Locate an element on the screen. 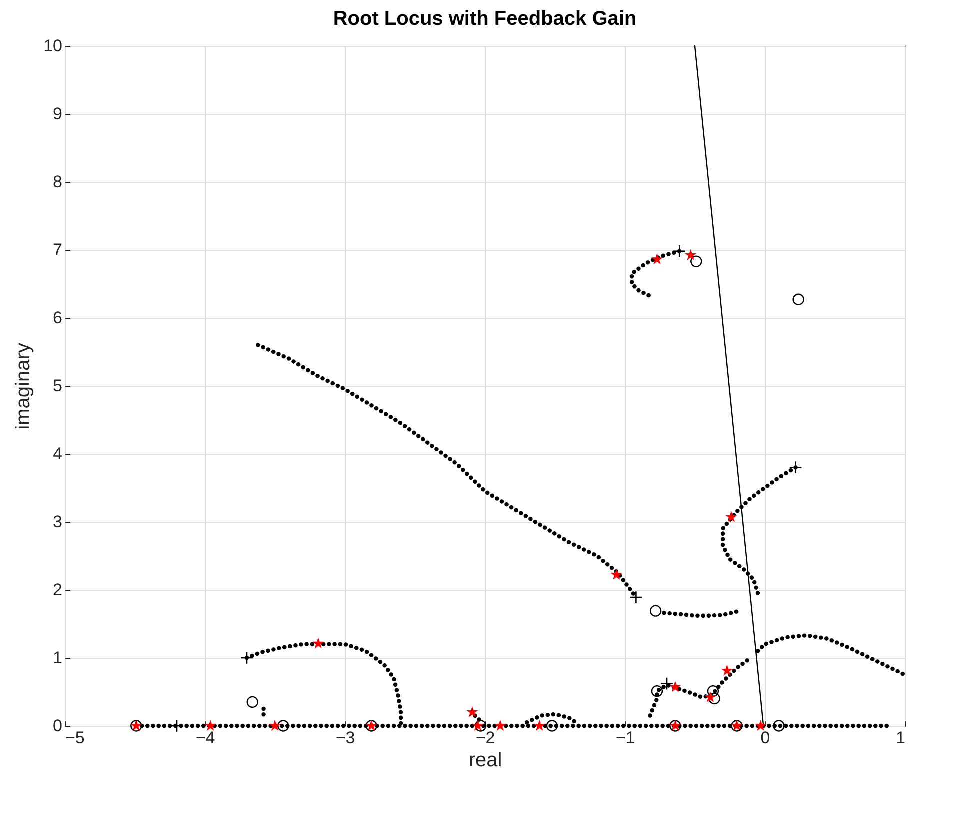 This screenshot has height=814, width=956. y-tick-label: 2 is located at coordinates (57, 590).